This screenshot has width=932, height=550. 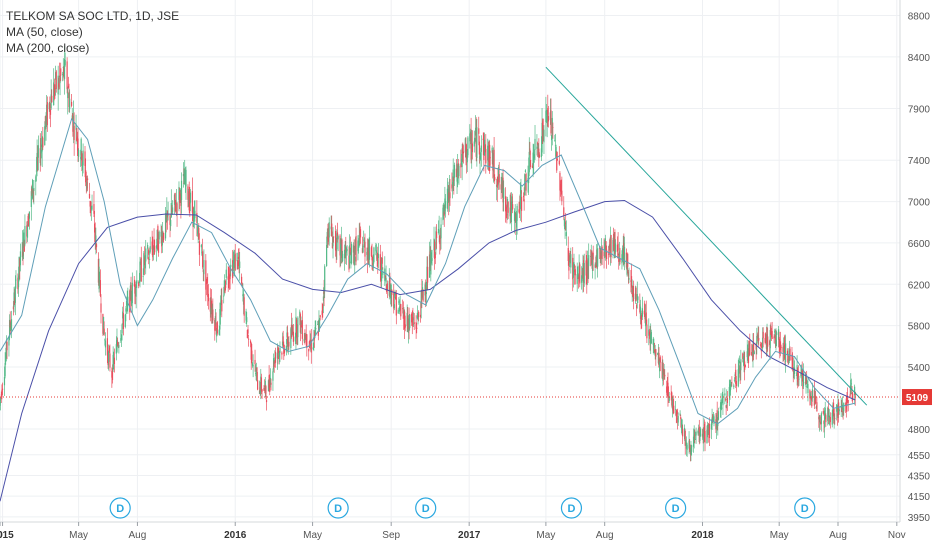 What do you see at coordinates (44, 32) in the screenshot?
I see `ma50-legend: MA (50, close)` at bounding box center [44, 32].